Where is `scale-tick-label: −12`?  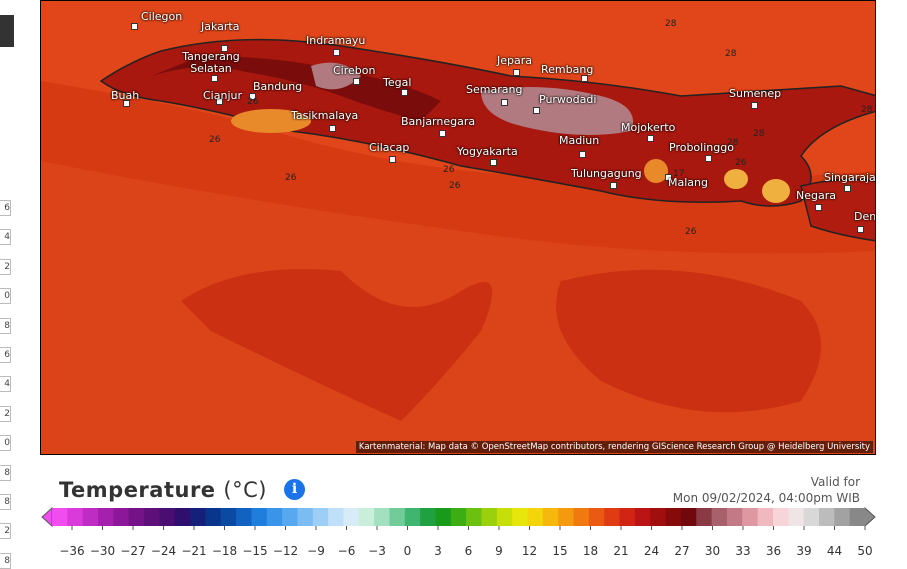
scale-tick-label: −12 is located at coordinates (285, 551).